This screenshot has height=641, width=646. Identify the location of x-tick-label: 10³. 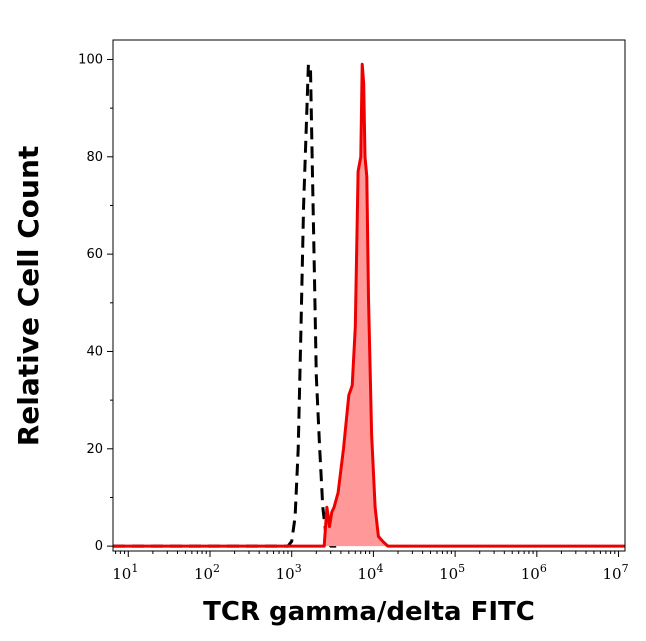
(289, 572).